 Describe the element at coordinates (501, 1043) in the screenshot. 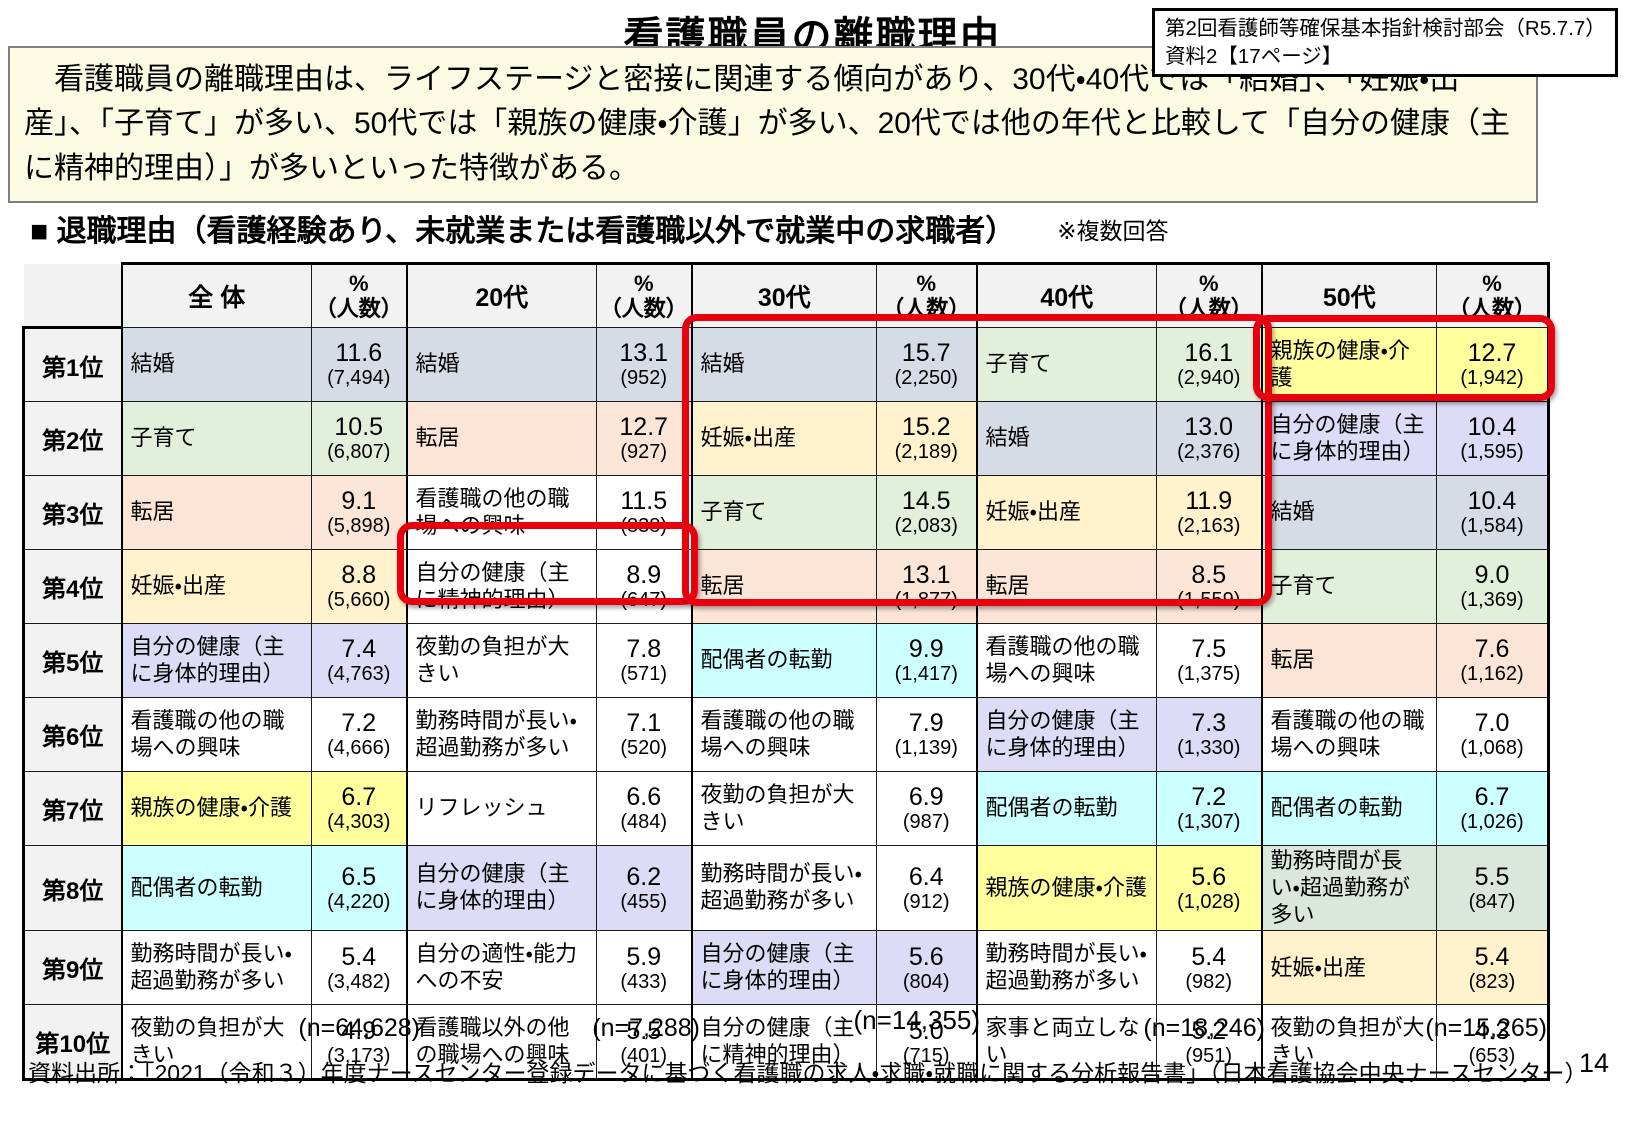

I see `reason-cell-20s-rank10: 看護職以外の他の職場への興味` at that location.